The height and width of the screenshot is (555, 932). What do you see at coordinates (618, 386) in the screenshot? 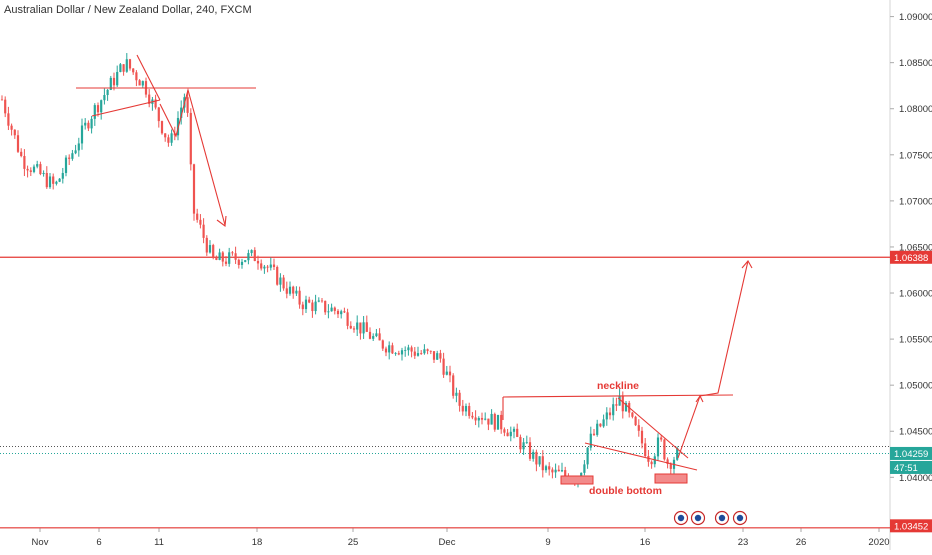
I see `neckline-label: neckline` at bounding box center [618, 386].